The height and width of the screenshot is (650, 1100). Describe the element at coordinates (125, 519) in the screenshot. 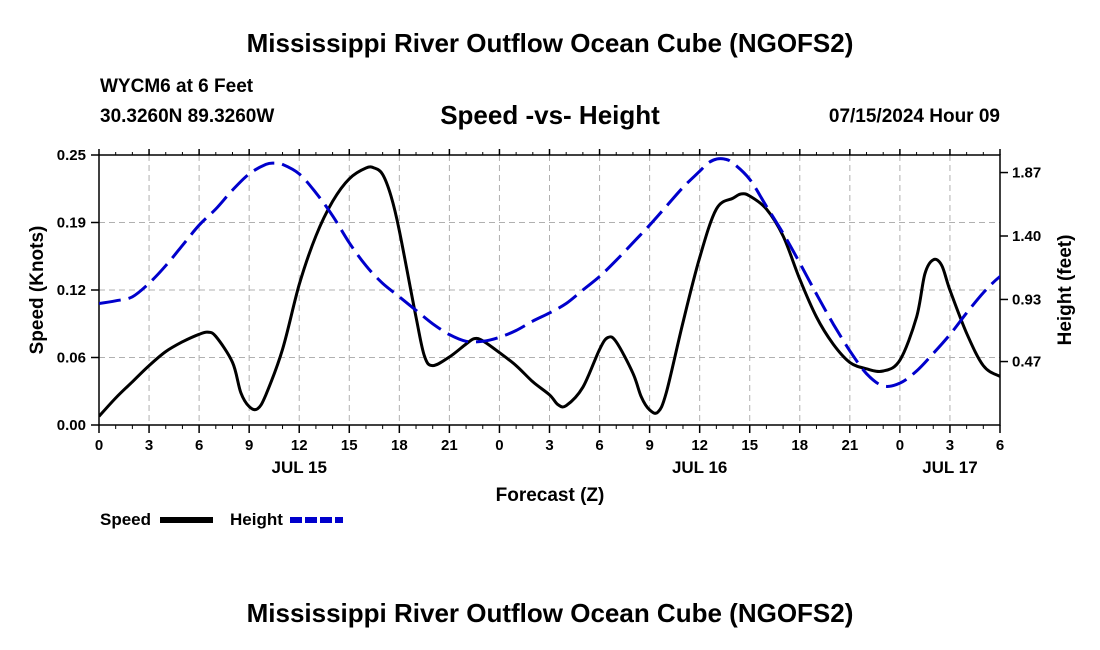

I see `legend-label-speed: Speed` at that location.